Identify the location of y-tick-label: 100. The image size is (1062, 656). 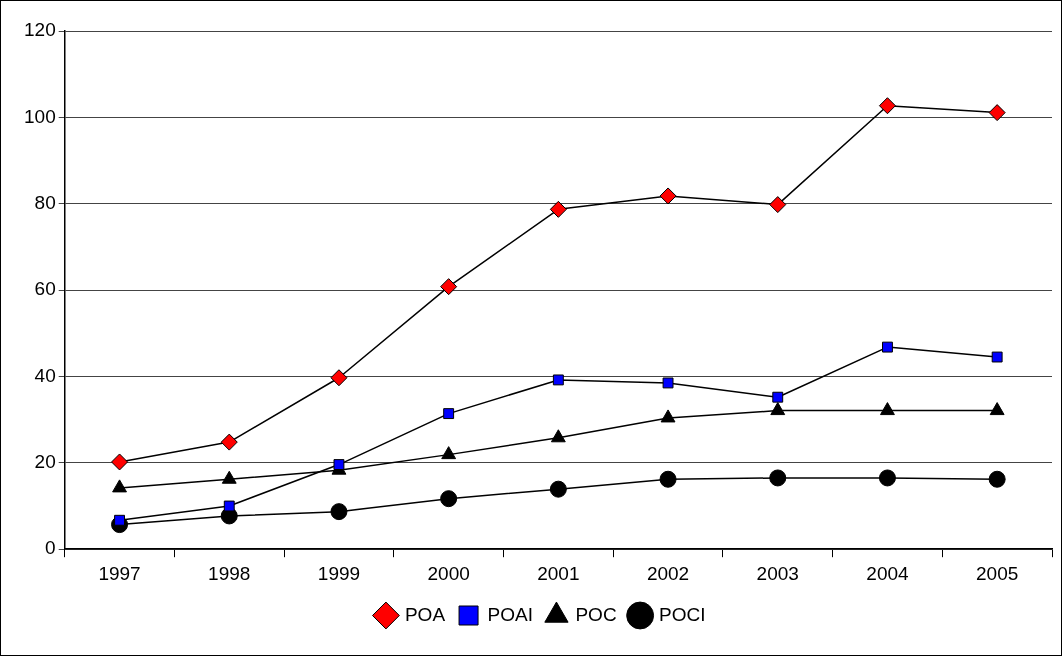
(40, 116).